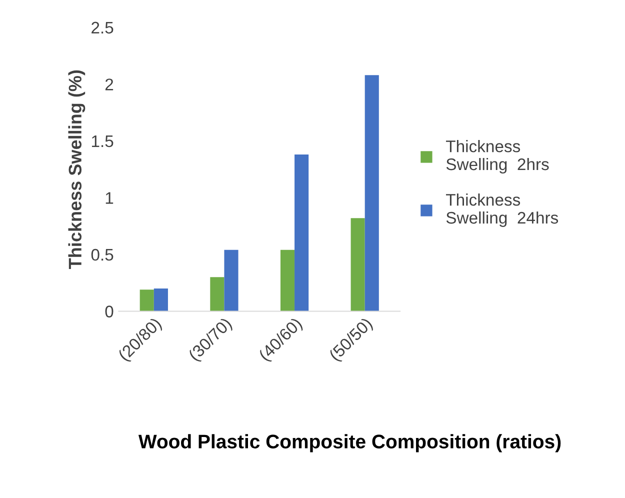 The width and height of the screenshot is (625, 498). What do you see at coordinates (502, 210) in the screenshot?
I see `legend-label: Thickness Swelling 24hrs` at bounding box center [502, 210].